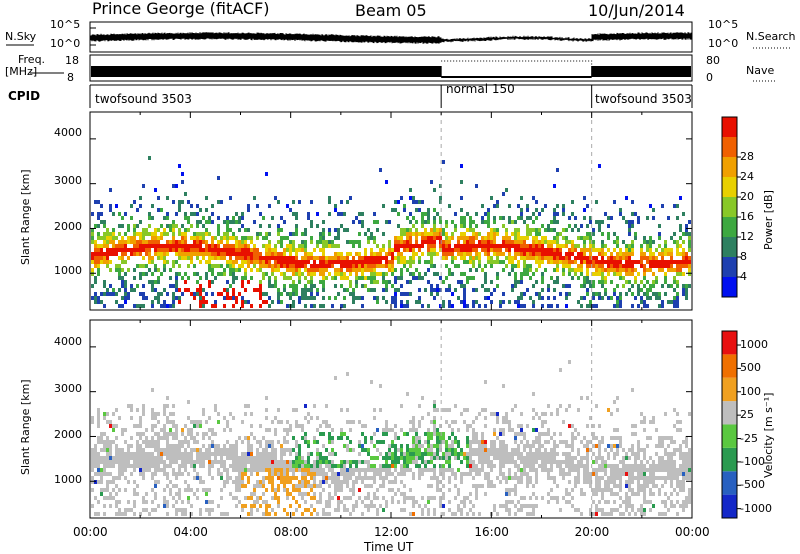 This screenshot has height=554, width=800. I want to click on cpid-segment-1: twofsound 3503, so click(143, 99).